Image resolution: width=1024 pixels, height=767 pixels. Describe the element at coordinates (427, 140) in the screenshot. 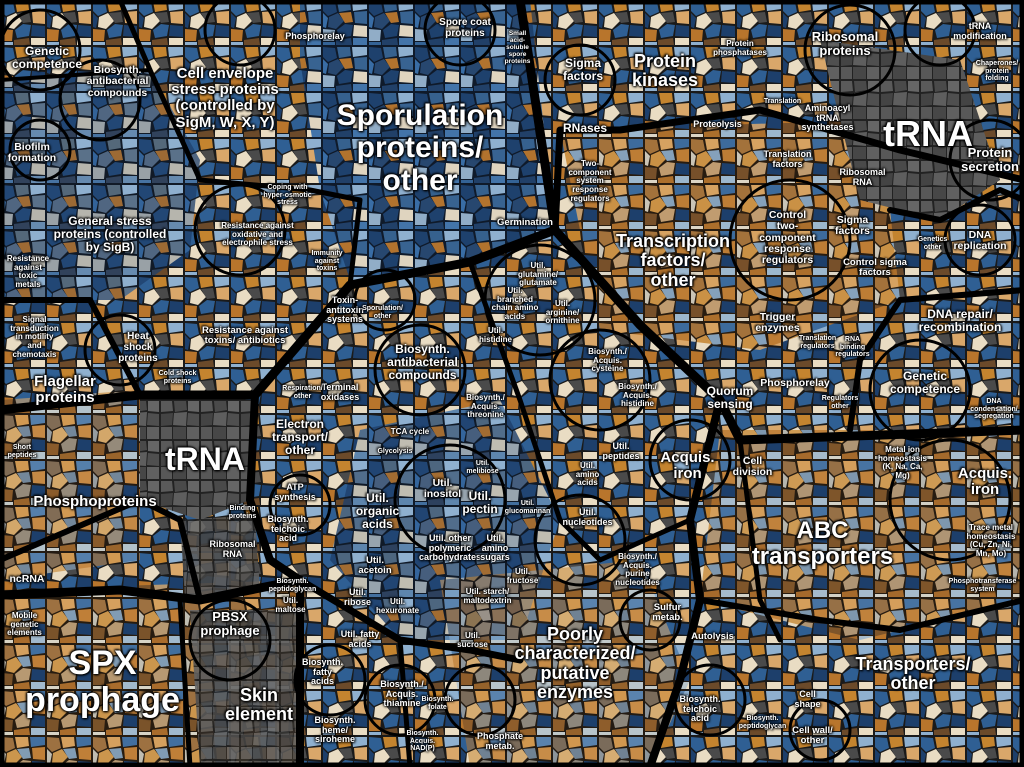

I see `sporulation-region` at that location.